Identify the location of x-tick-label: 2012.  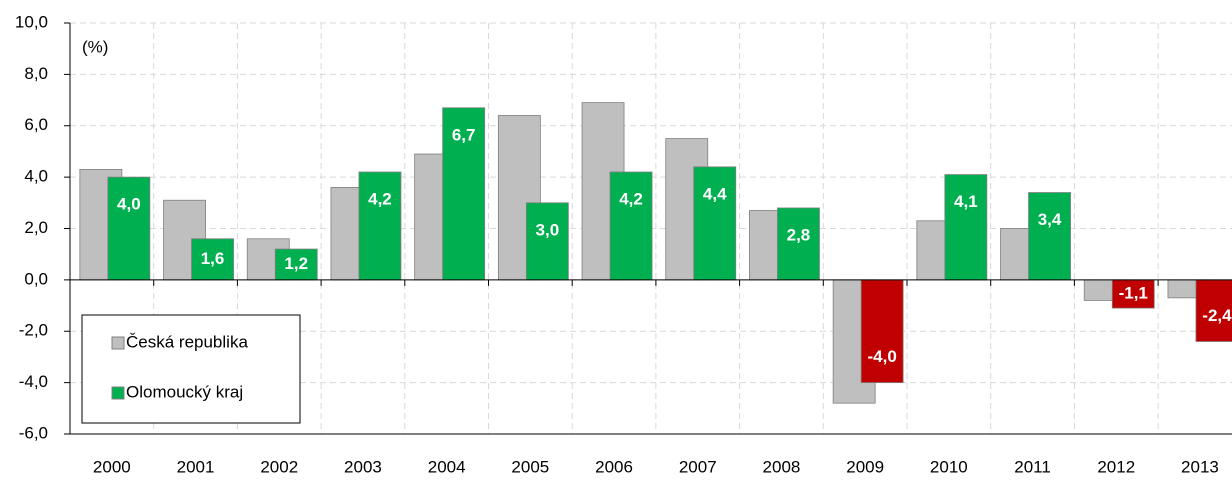
(1116, 466).